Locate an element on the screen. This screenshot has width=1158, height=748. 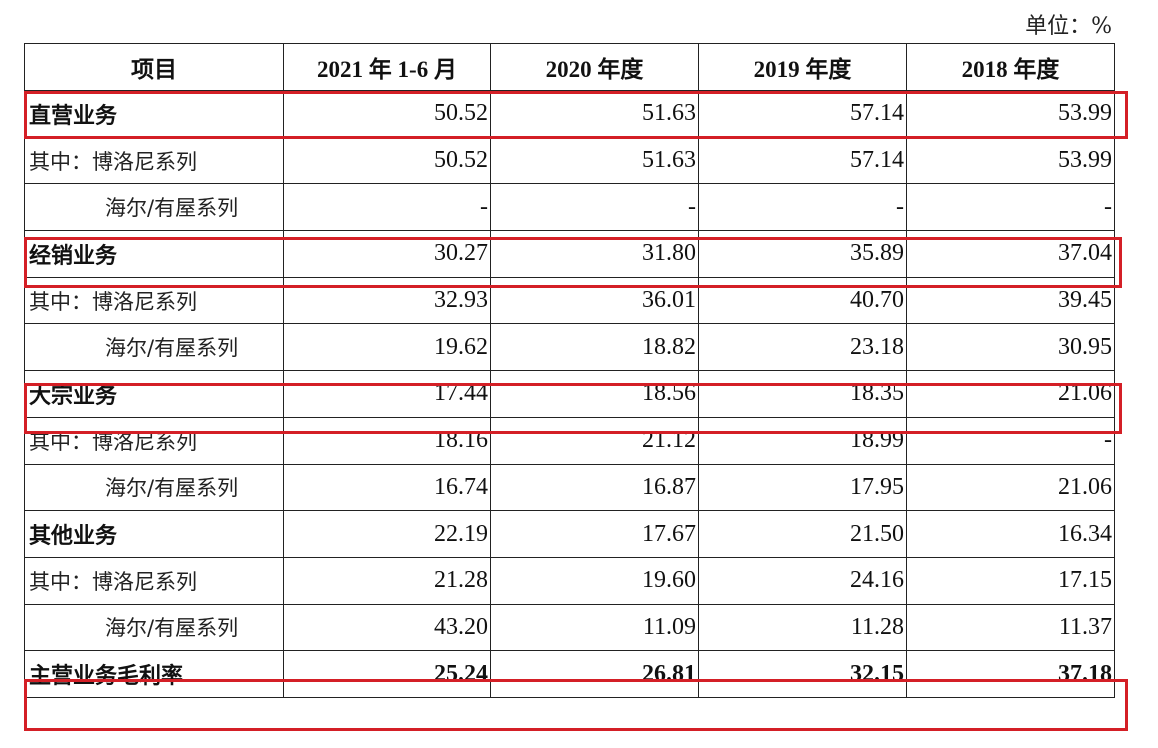
cell-2020: 18.82 is located at coordinates (594, 347).